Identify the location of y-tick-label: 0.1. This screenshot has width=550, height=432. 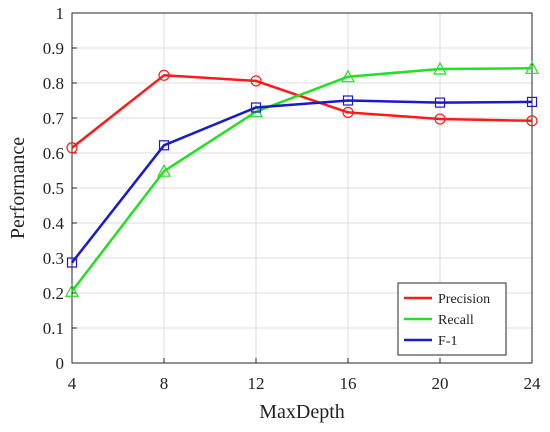
(53, 328).